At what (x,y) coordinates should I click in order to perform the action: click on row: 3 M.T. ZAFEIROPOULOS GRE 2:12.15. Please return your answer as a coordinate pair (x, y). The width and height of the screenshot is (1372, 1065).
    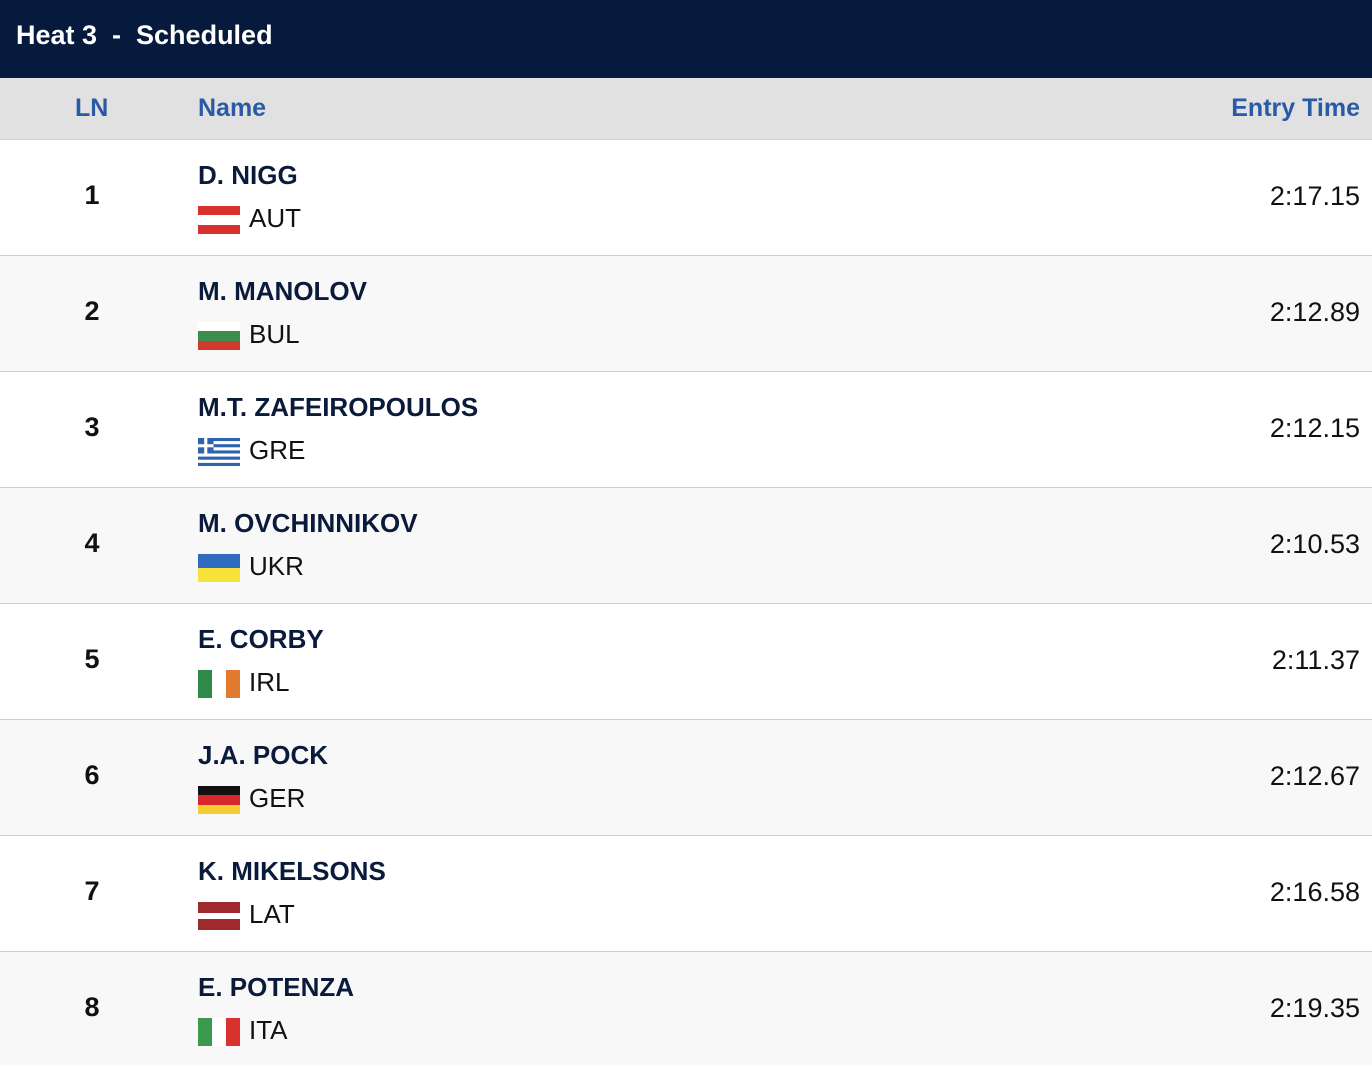
    Looking at the image, I should click on (686, 429).